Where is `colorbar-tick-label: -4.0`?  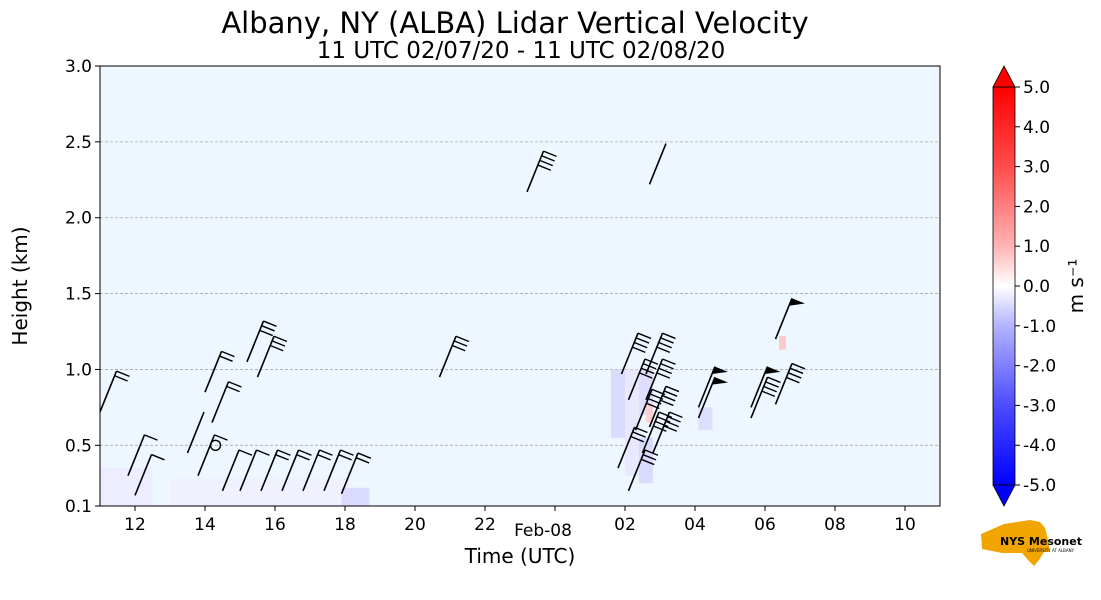 colorbar-tick-label: -4.0 is located at coordinates (1039, 446).